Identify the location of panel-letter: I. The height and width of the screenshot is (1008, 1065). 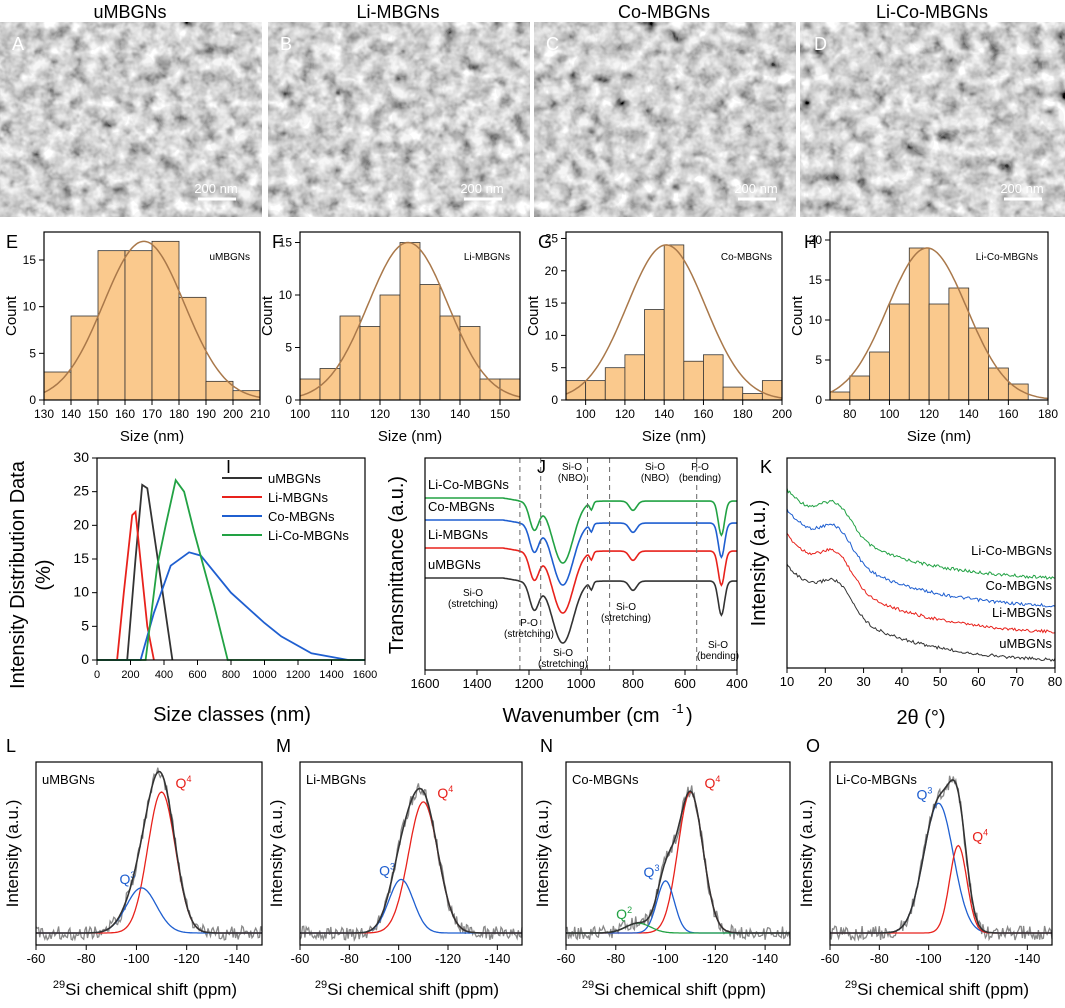
(228, 467).